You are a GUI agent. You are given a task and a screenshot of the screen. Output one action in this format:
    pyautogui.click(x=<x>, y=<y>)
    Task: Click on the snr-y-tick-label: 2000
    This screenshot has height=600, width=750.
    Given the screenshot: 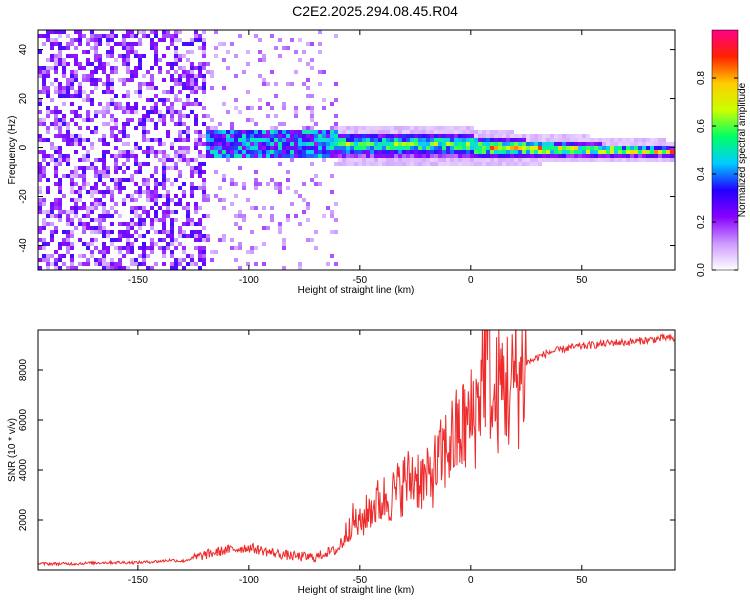 What is the action you would take?
    pyautogui.click(x=23, y=519)
    